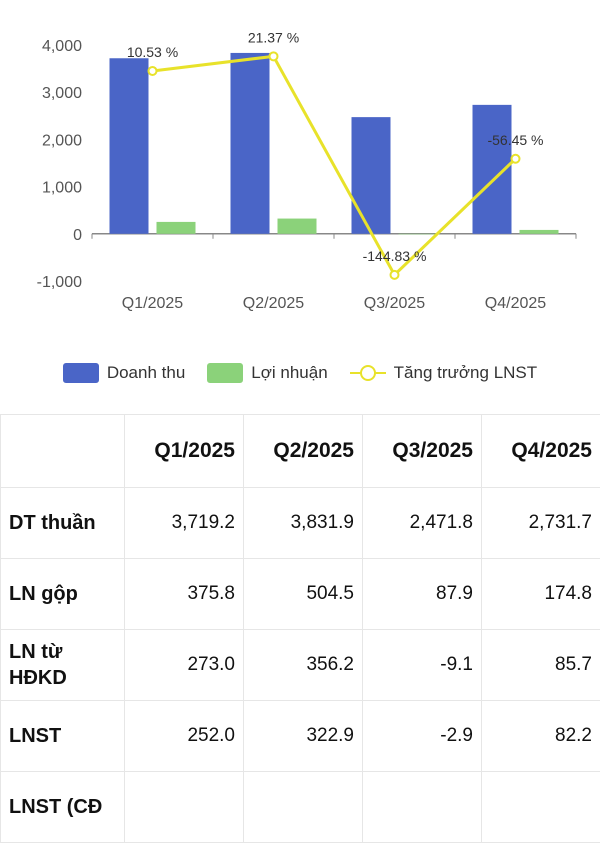 The width and height of the screenshot is (600, 843). I want to click on x-tick-label: Q3/2025, so click(394, 303).